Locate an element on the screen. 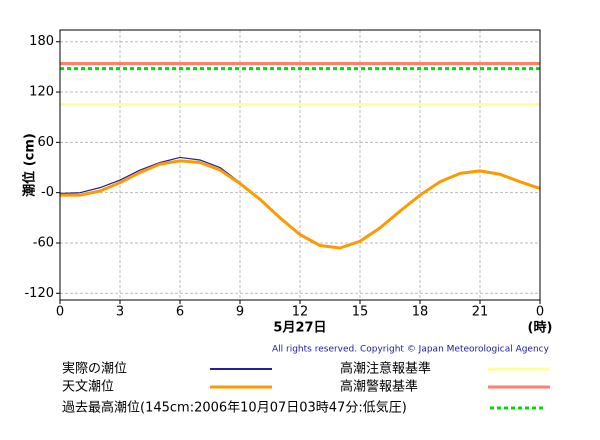  legend-label: 高潮注意報基準 is located at coordinates (385, 369).